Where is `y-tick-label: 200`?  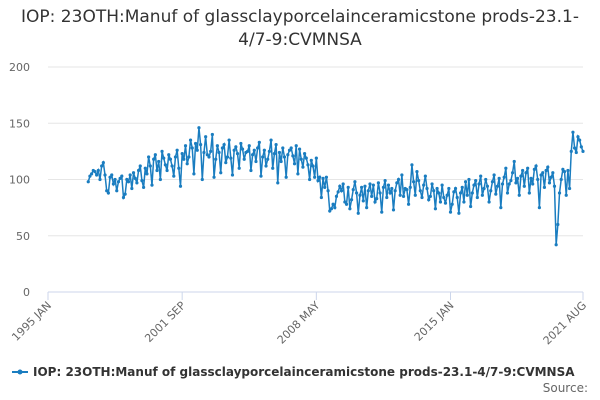
y-tick-label: 200 is located at coordinates (19, 67).